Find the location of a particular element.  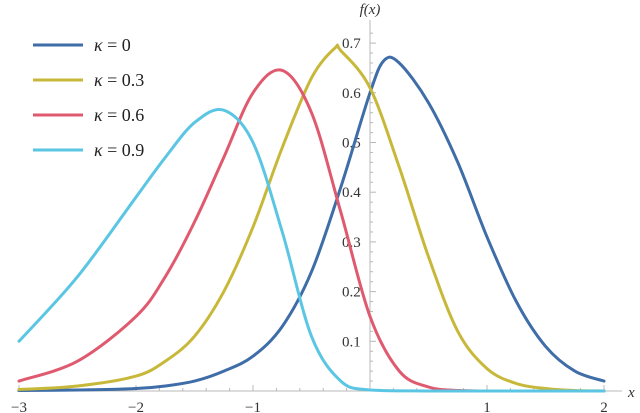

x-tick-label: −1 is located at coordinates (253, 406).